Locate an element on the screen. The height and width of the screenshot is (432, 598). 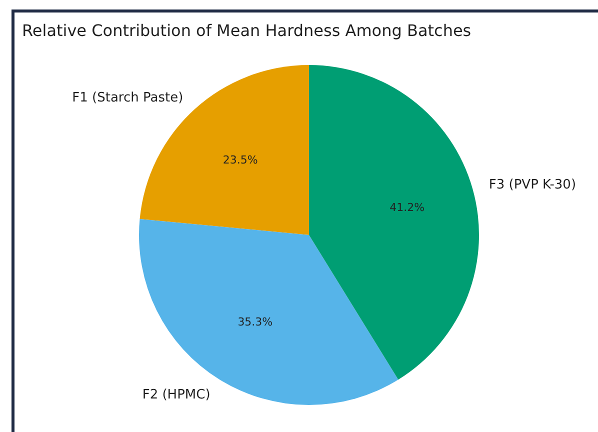
data-label: 35.3% is located at coordinates (255, 321).